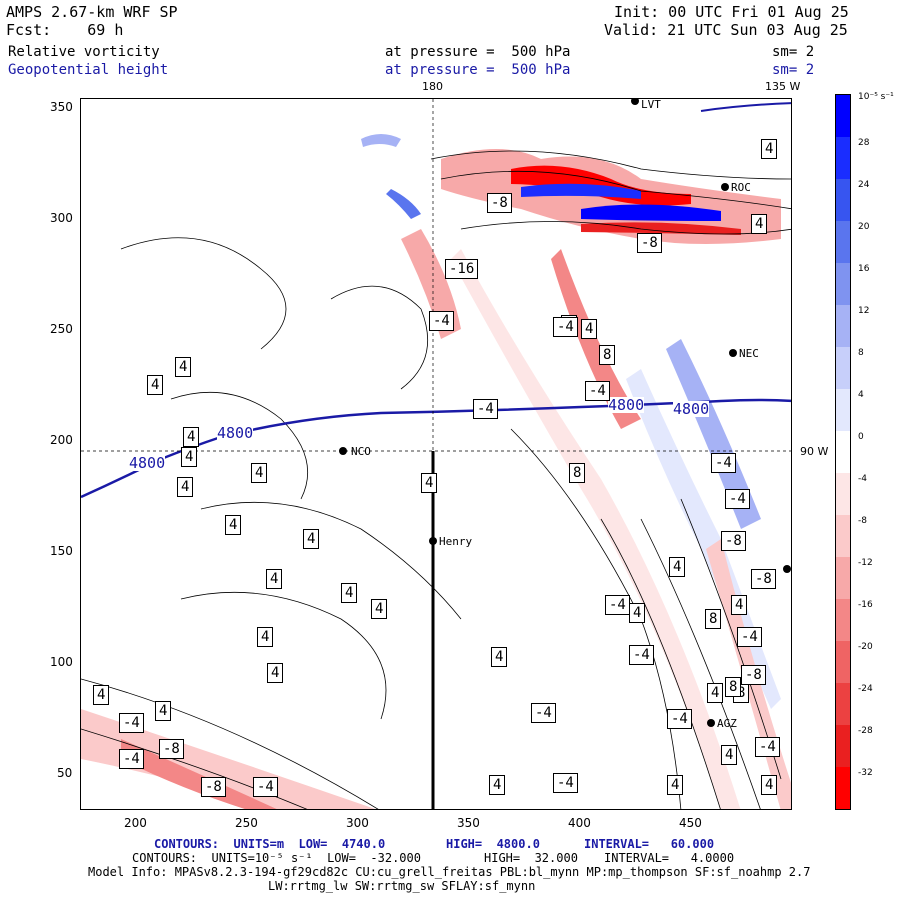 The height and width of the screenshot is (900, 900). What do you see at coordinates (783, 86) in the screenshot?
I see `lon-label-135w: 135 W` at bounding box center [783, 86].